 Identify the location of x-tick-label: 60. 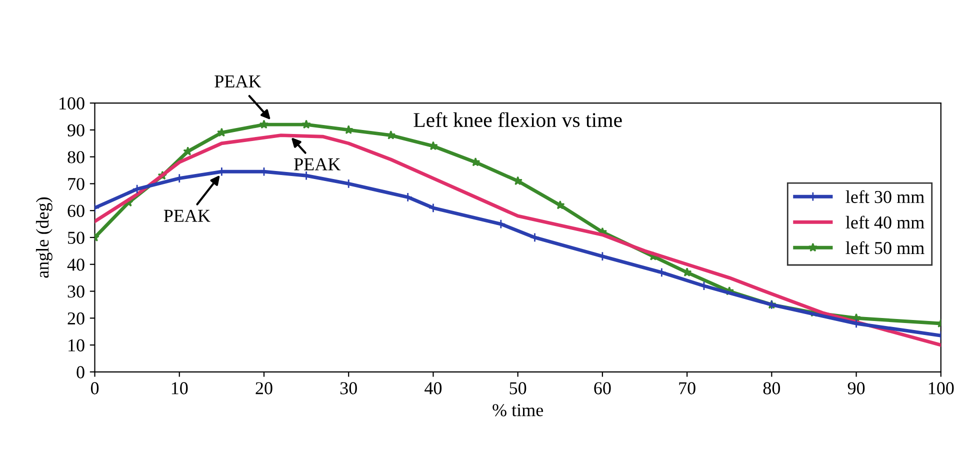
(602, 388).